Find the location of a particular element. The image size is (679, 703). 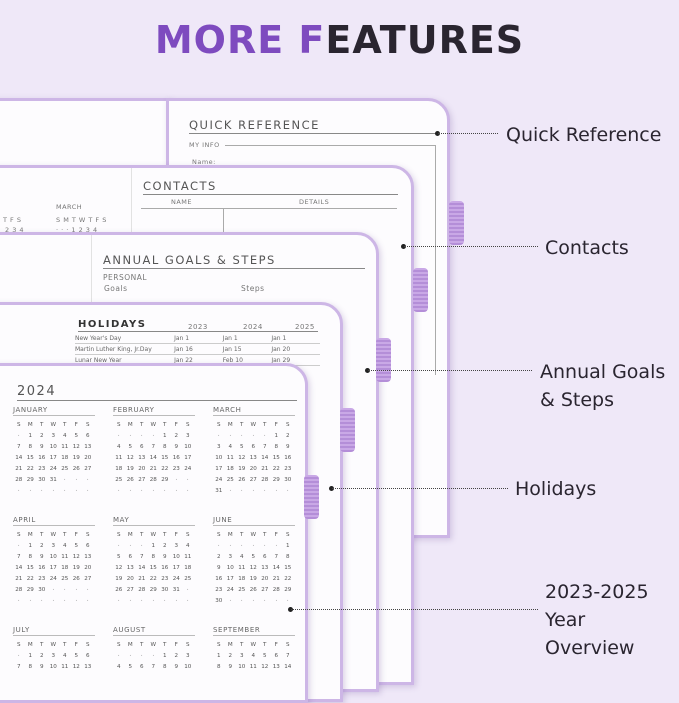

month-name: MARCH is located at coordinates (254, 411).